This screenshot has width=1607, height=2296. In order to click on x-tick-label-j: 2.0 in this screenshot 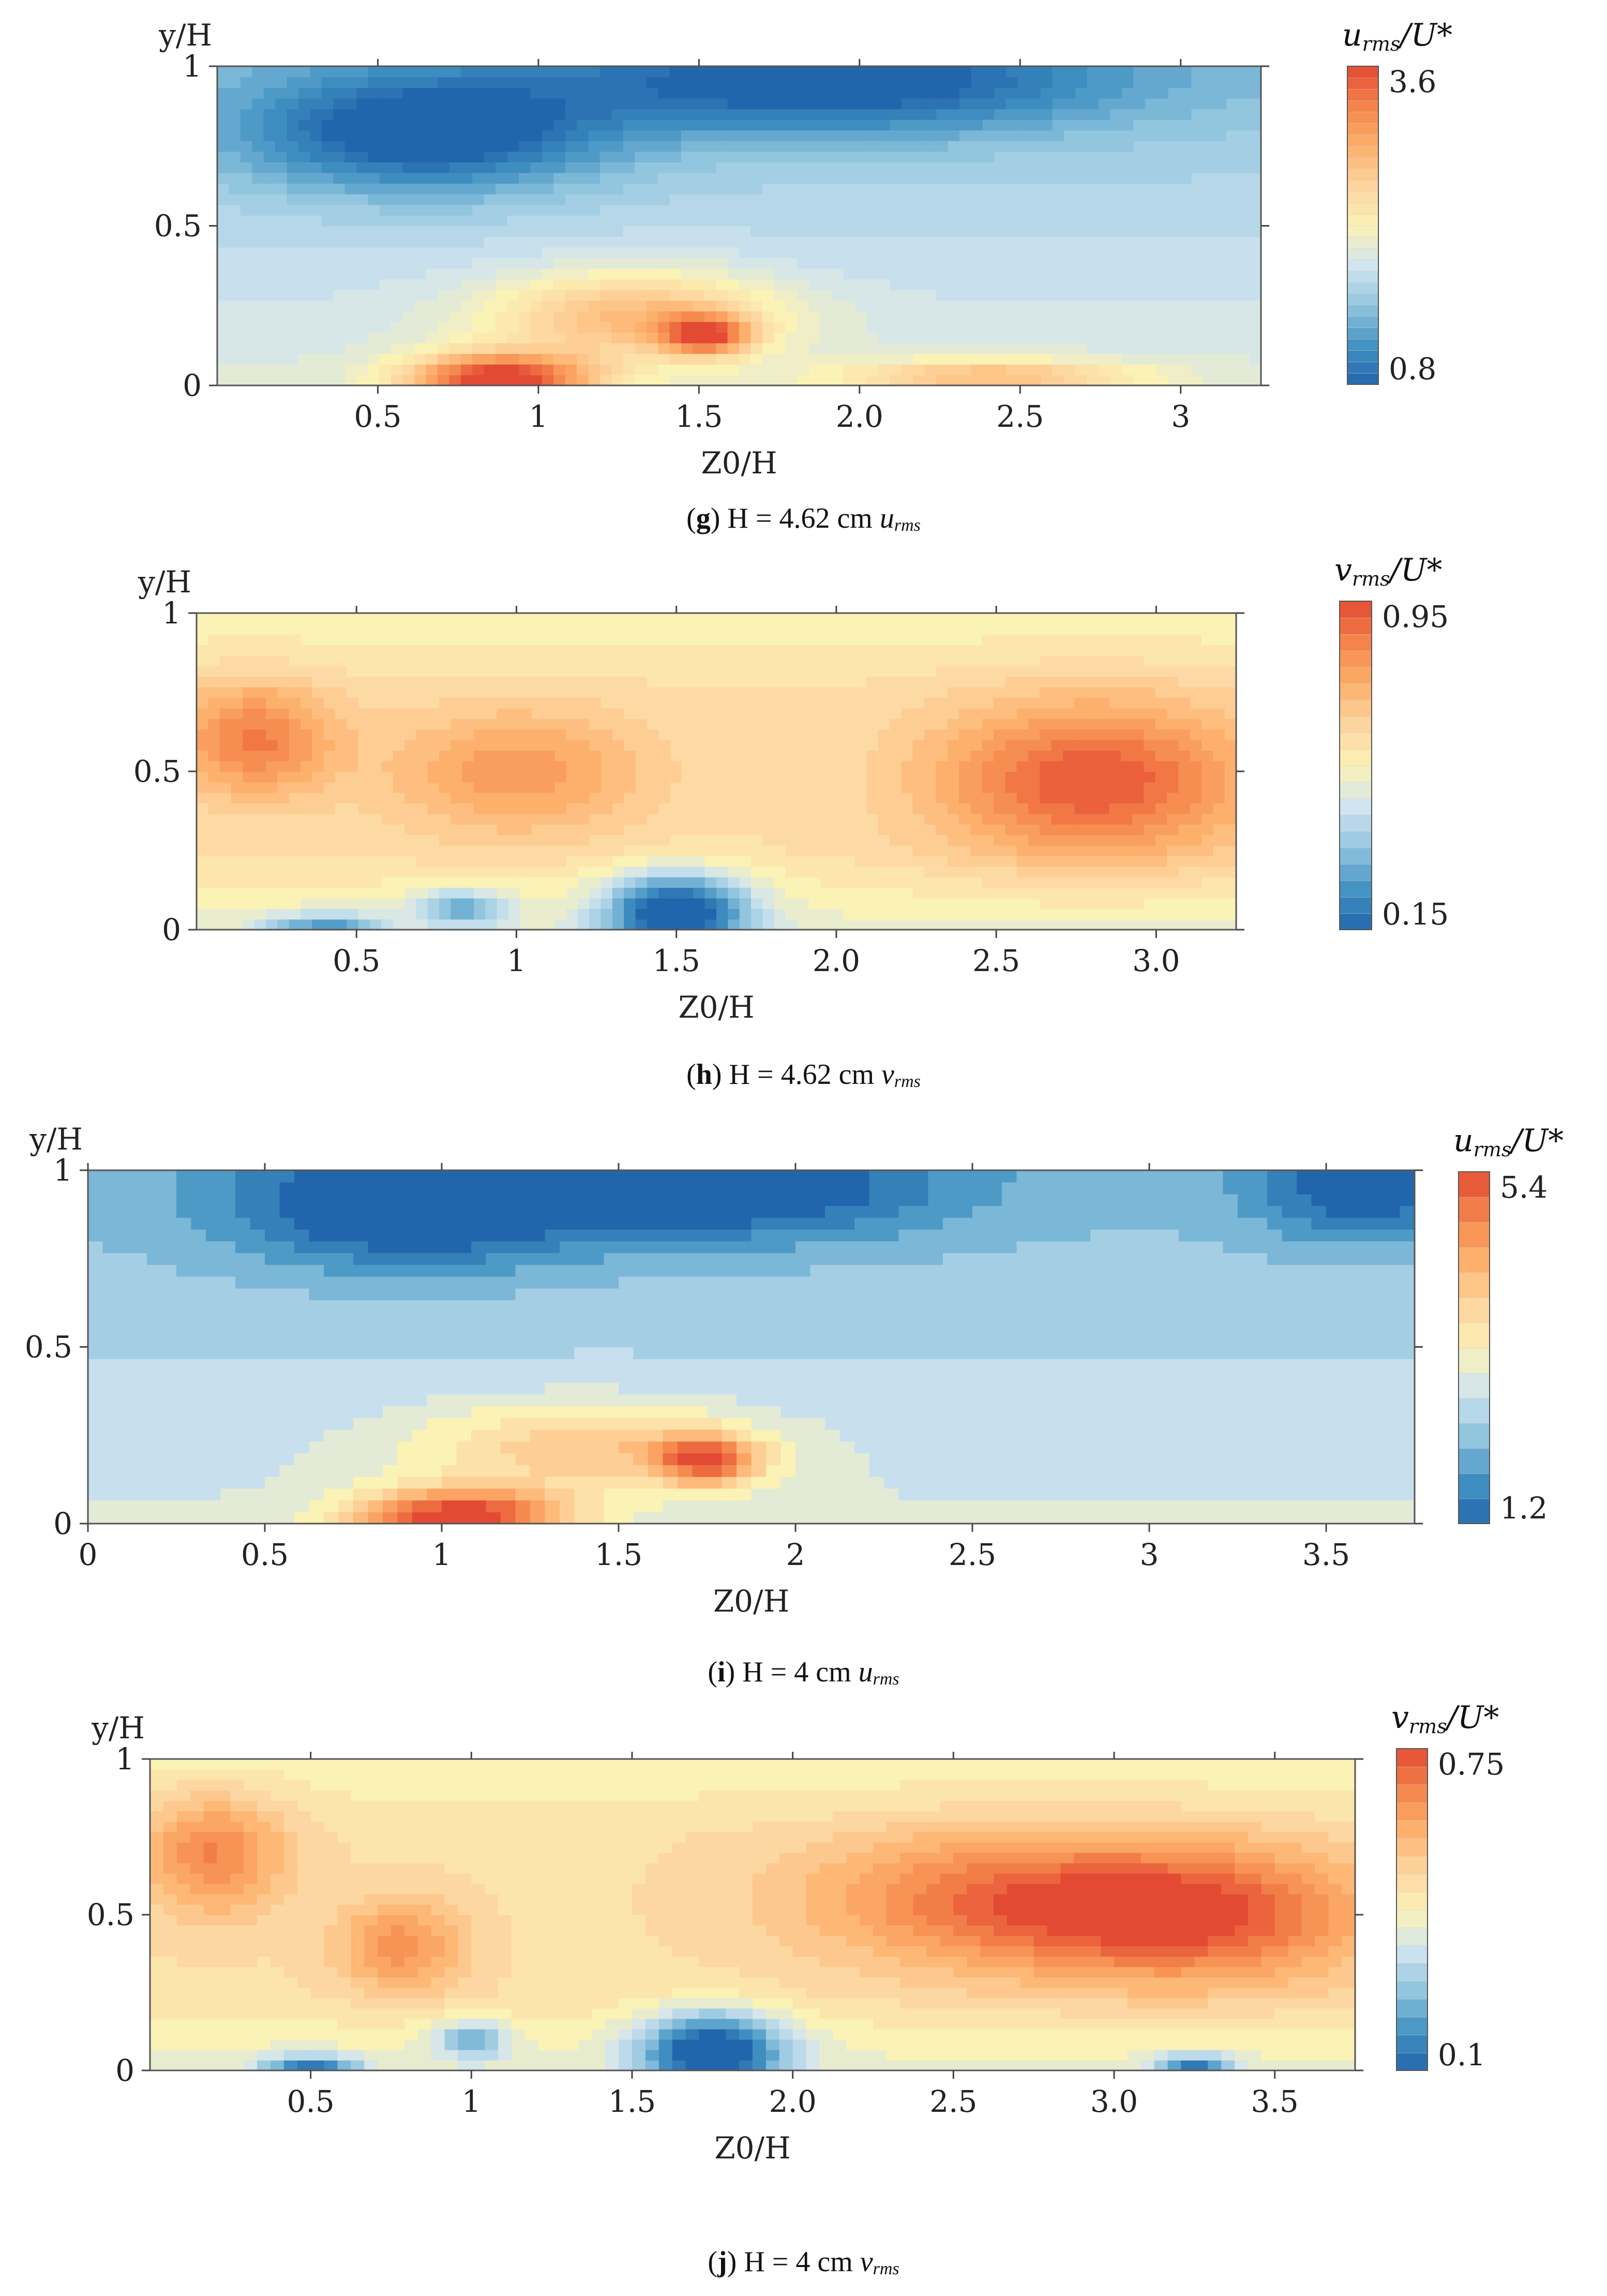, I will do `click(793, 2101)`.